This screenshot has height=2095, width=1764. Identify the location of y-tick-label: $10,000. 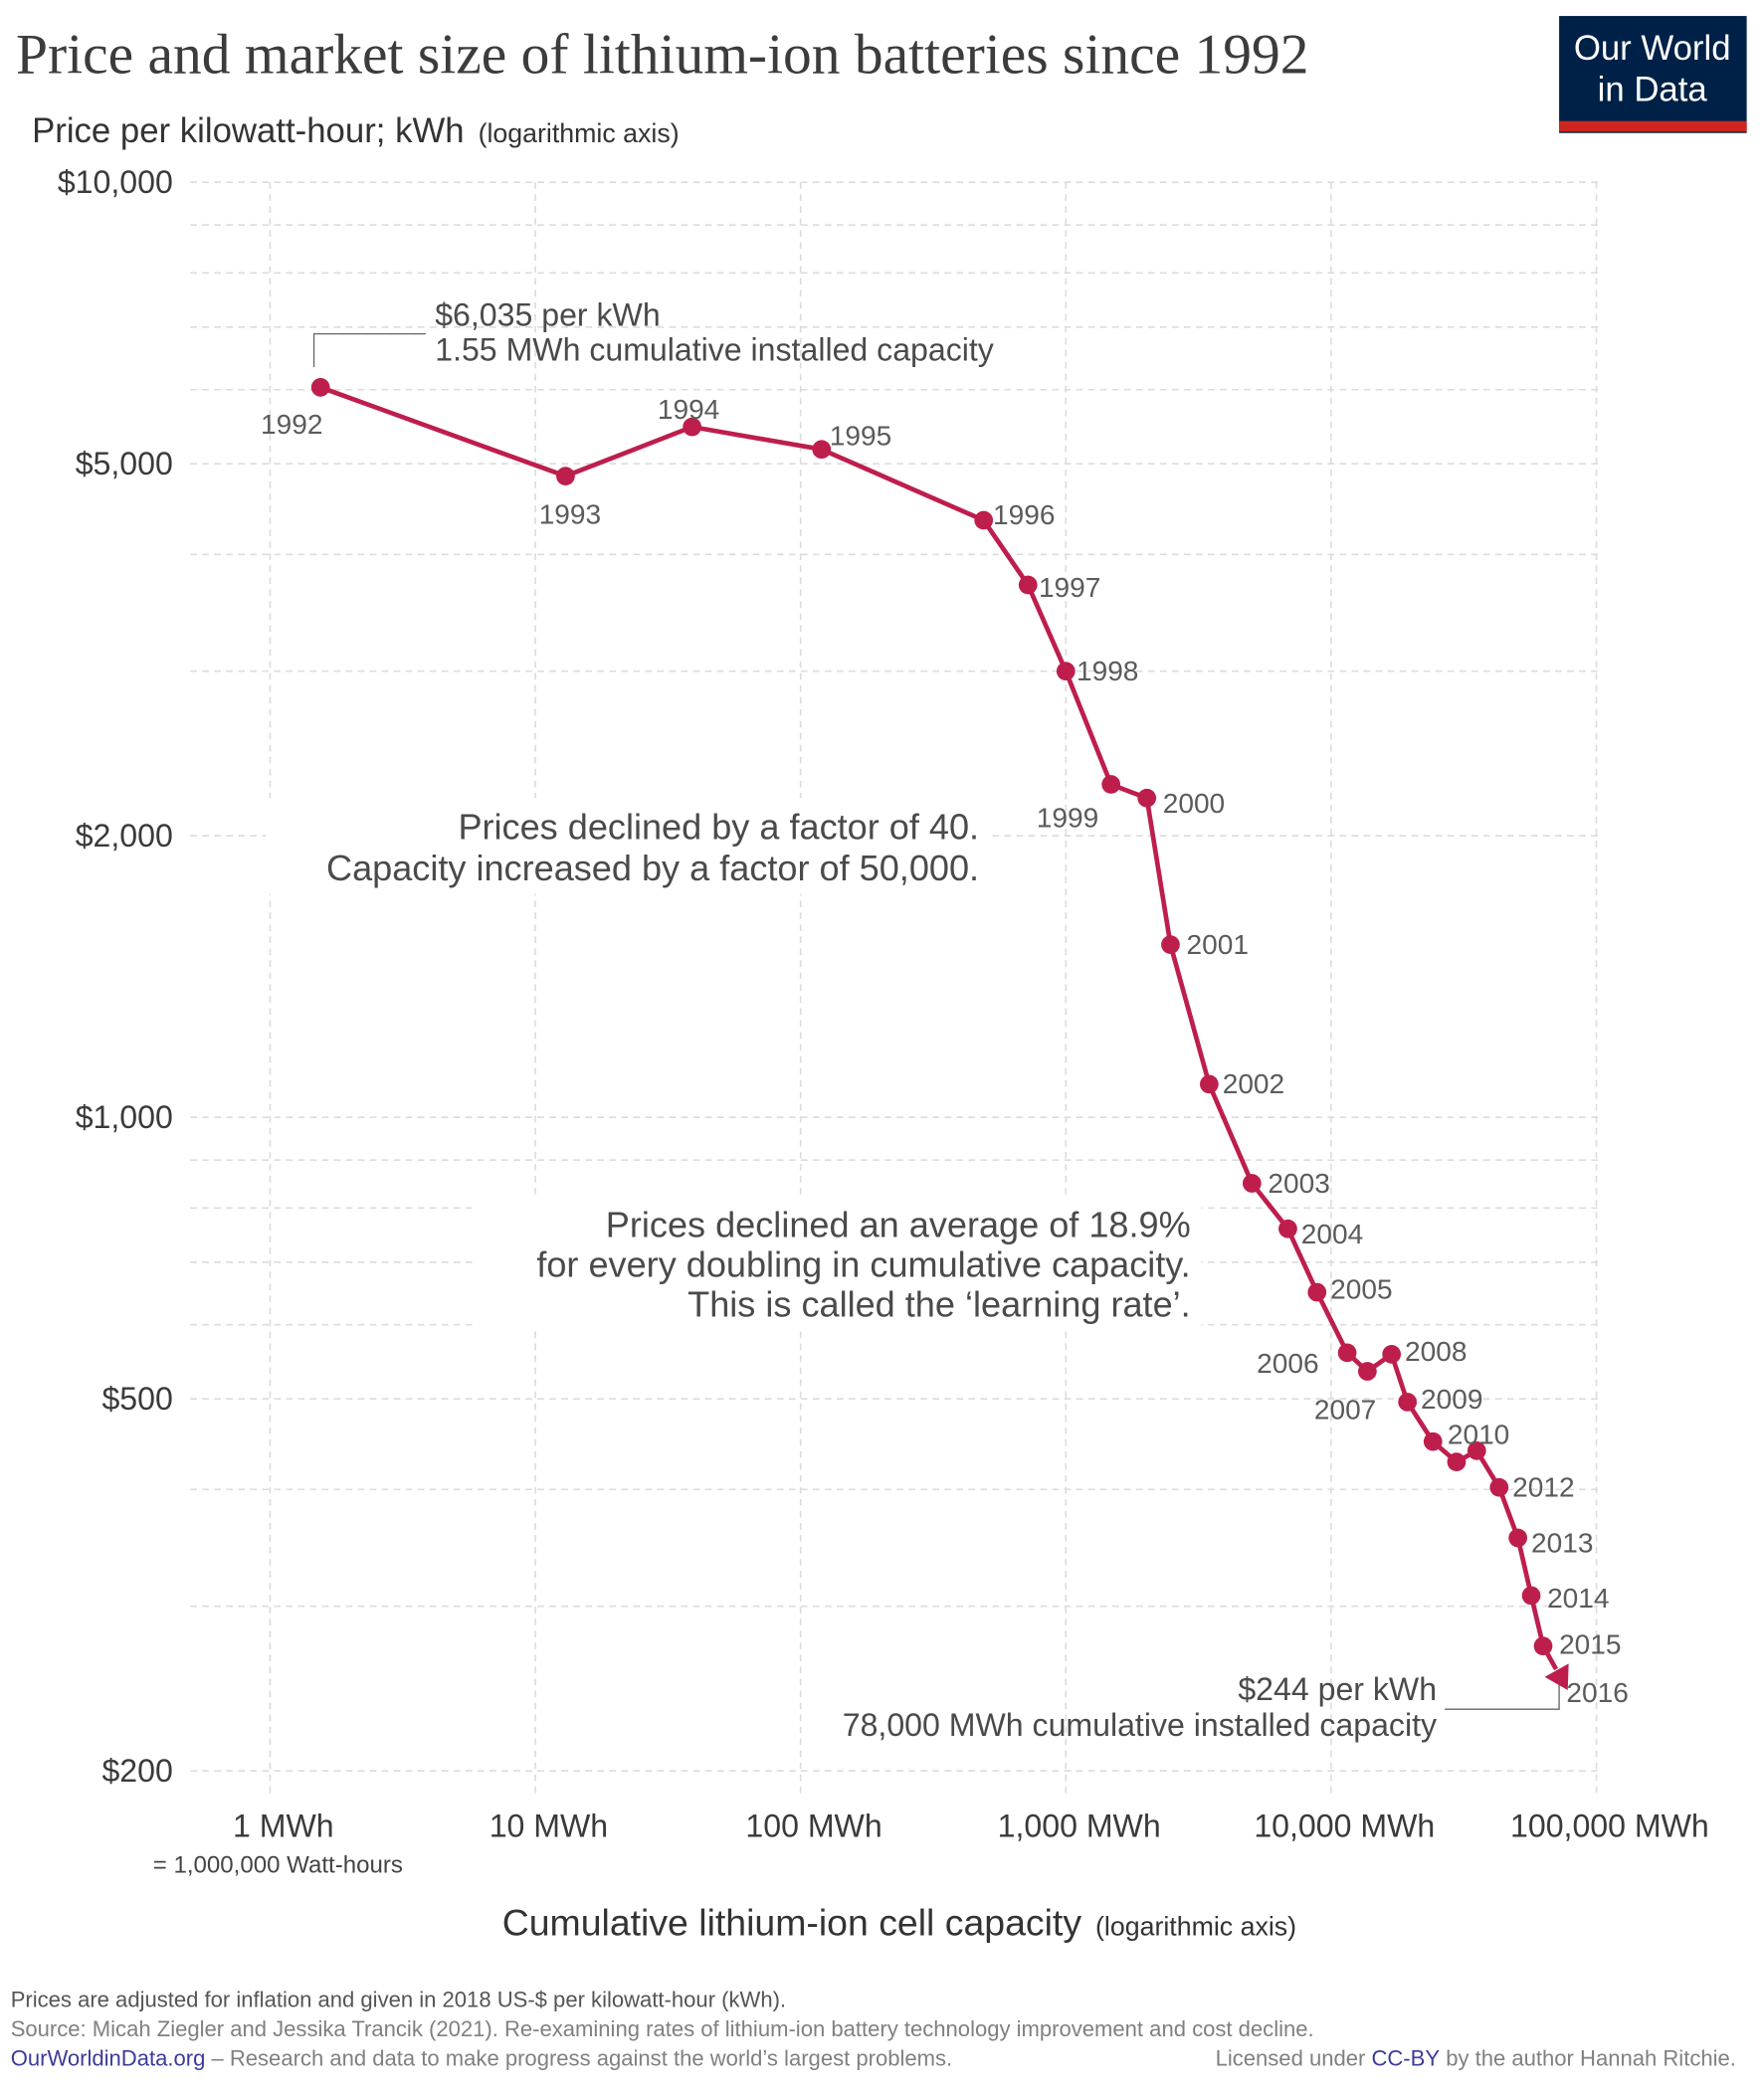
(115, 182).